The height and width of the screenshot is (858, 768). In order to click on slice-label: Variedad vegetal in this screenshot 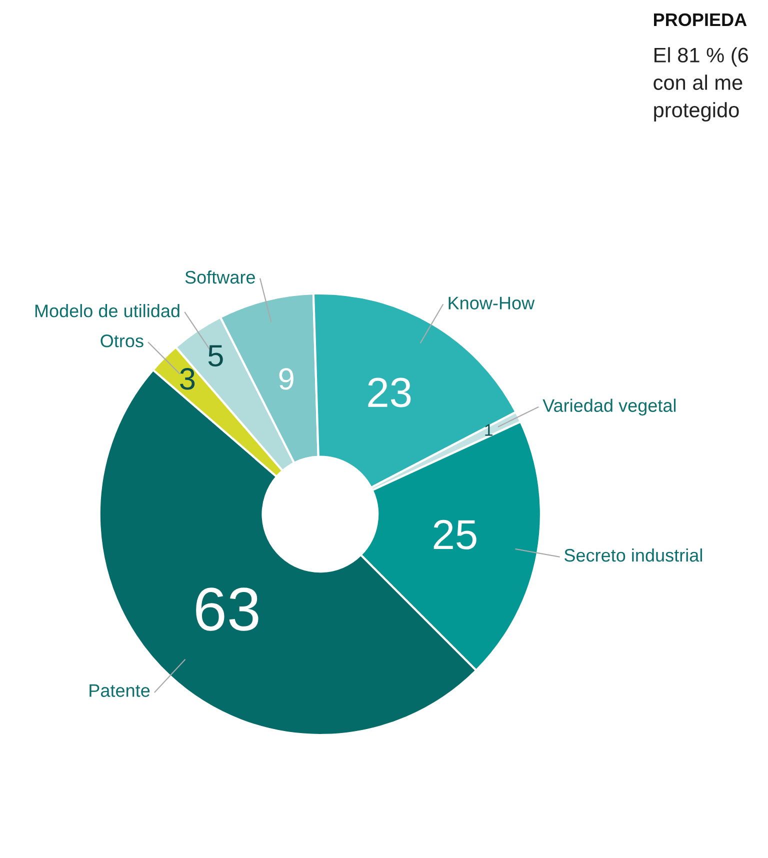, I will do `click(609, 407)`.